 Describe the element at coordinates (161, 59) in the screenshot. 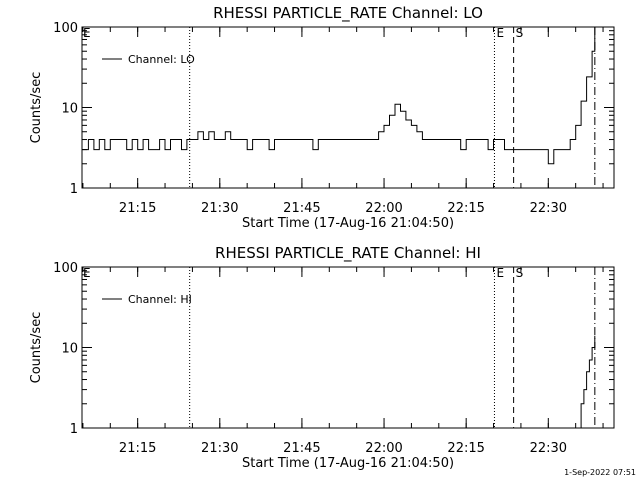

I see `legend-label: Channel: LO` at that location.